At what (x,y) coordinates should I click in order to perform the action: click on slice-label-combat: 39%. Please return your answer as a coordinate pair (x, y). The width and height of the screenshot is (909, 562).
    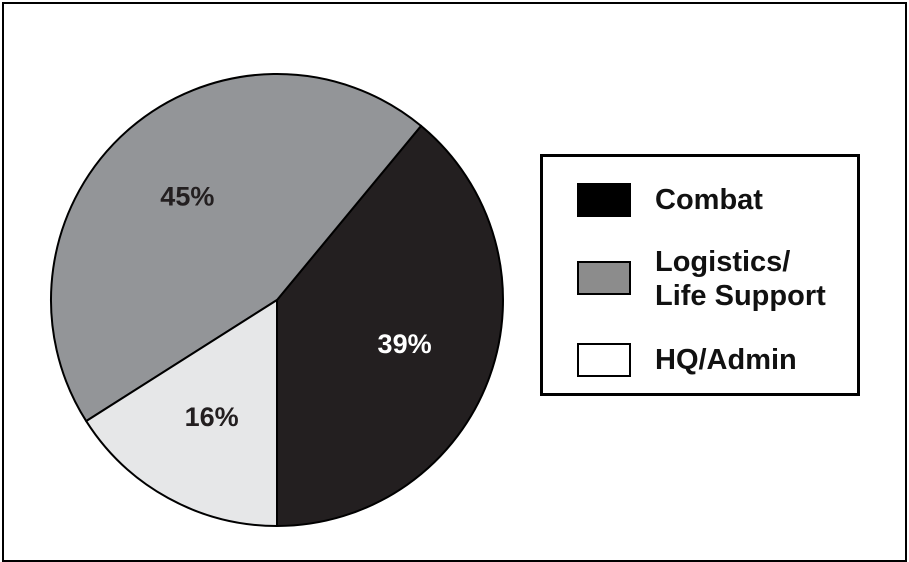
    Looking at the image, I should click on (405, 344).